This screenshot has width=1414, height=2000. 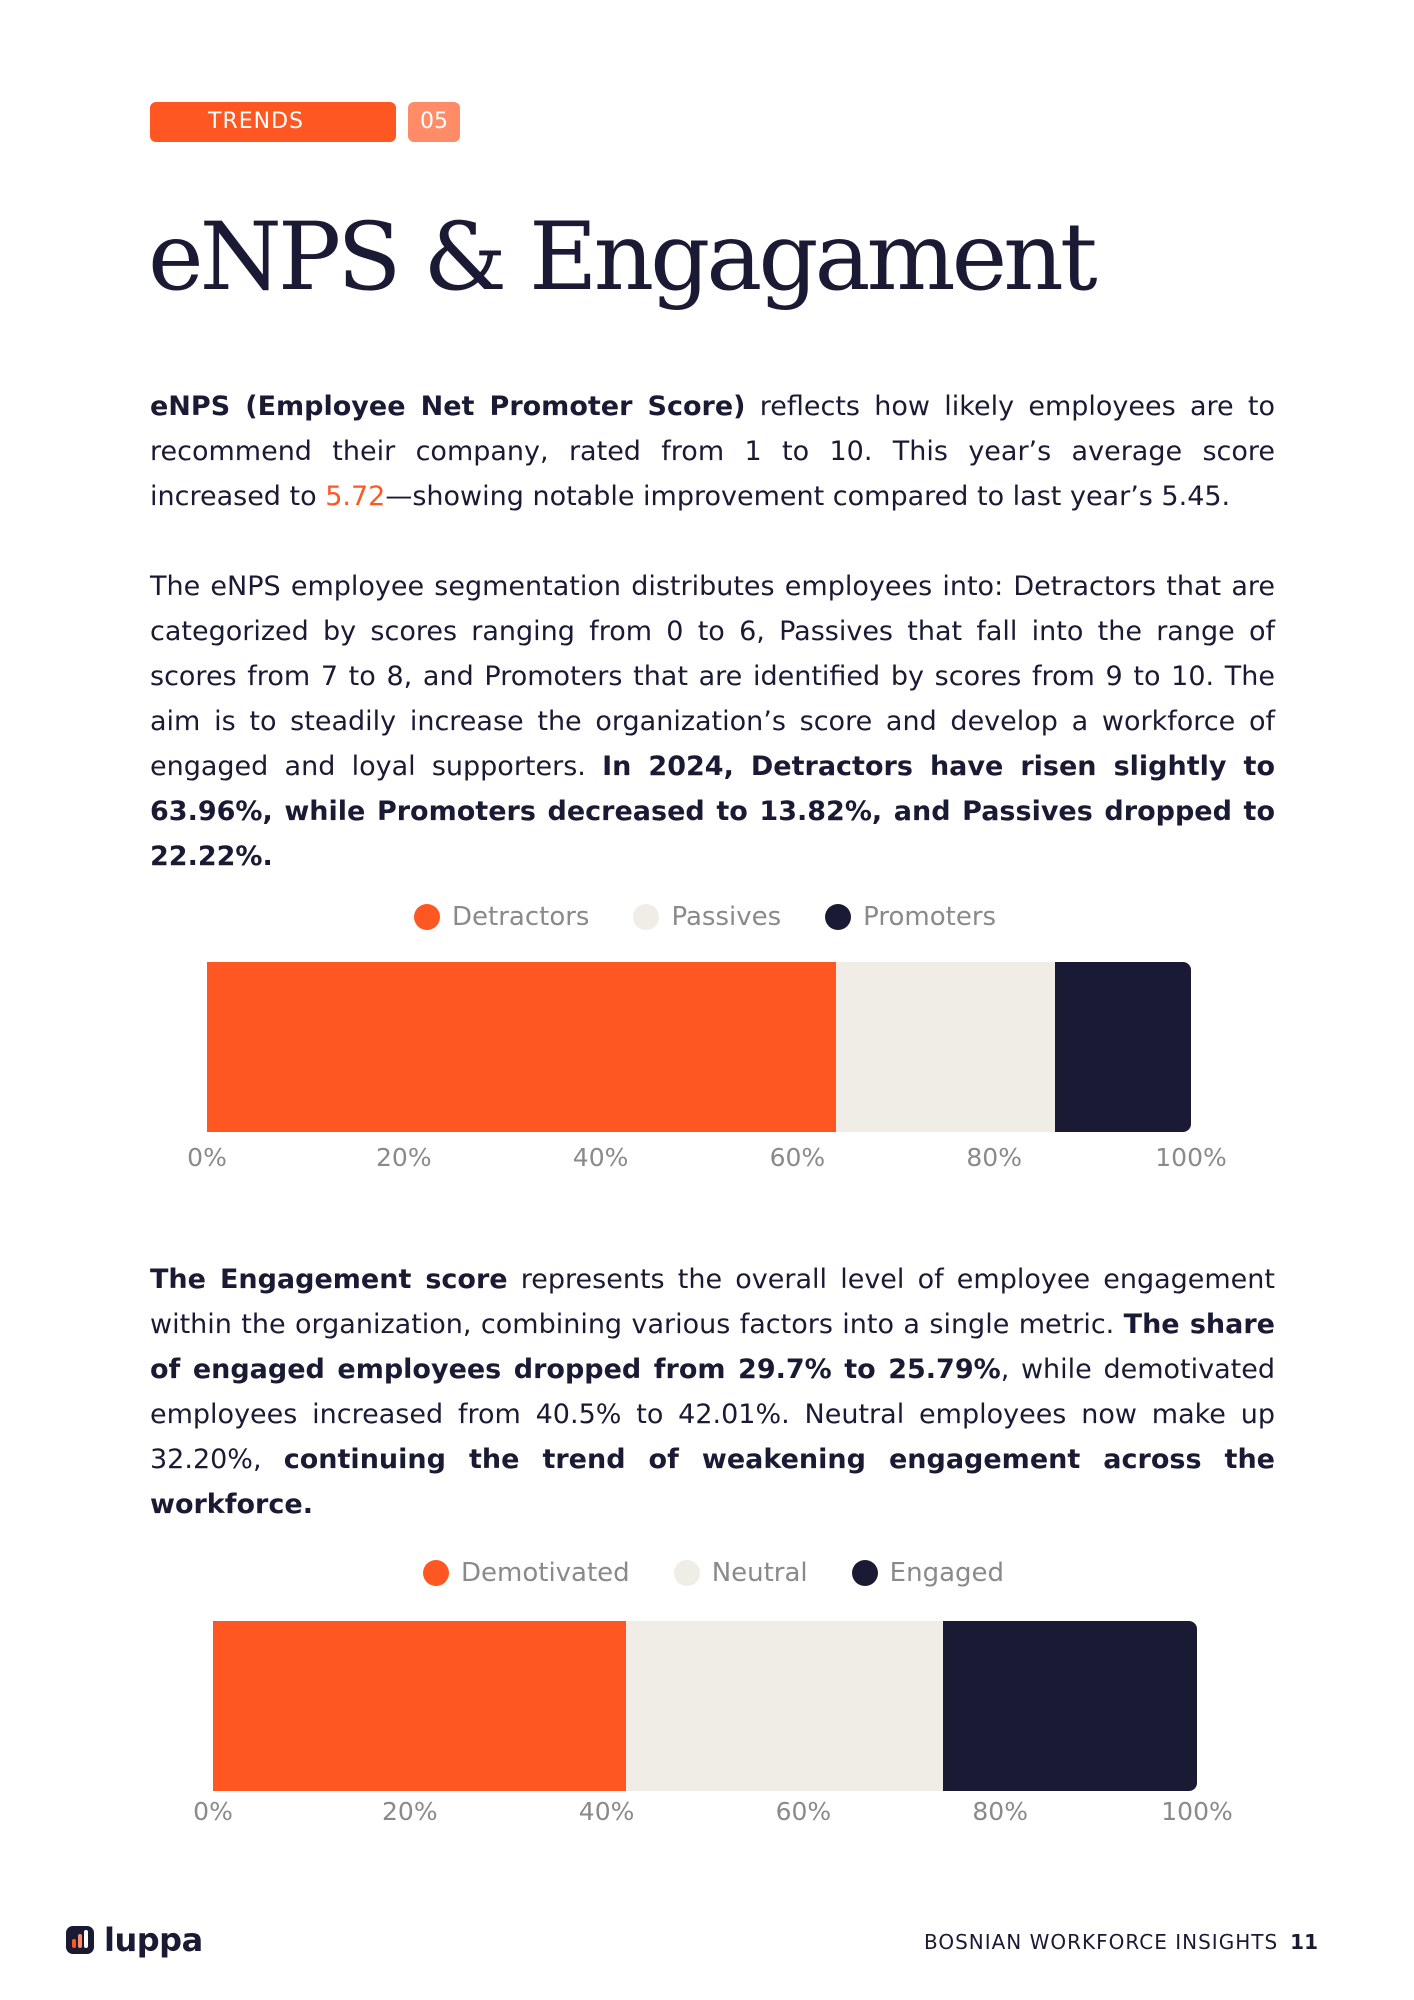 I want to click on engagement-legend: Demotivated Neutral Engaged, so click(x=713, y=1573).